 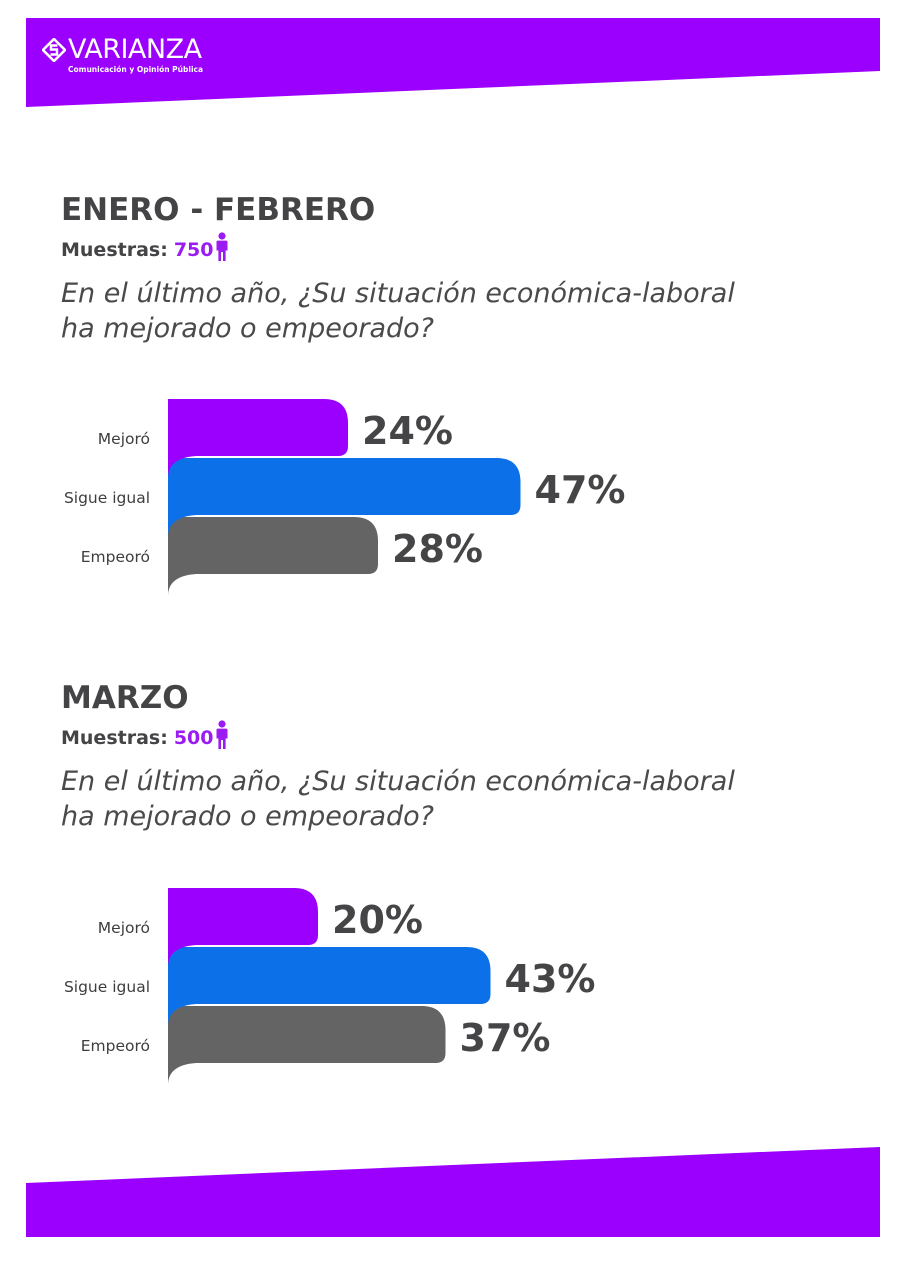 What do you see at coordinates (580, 490) in the screenshot?
I see `value-label: 47%` at bounding box center [580, 490].